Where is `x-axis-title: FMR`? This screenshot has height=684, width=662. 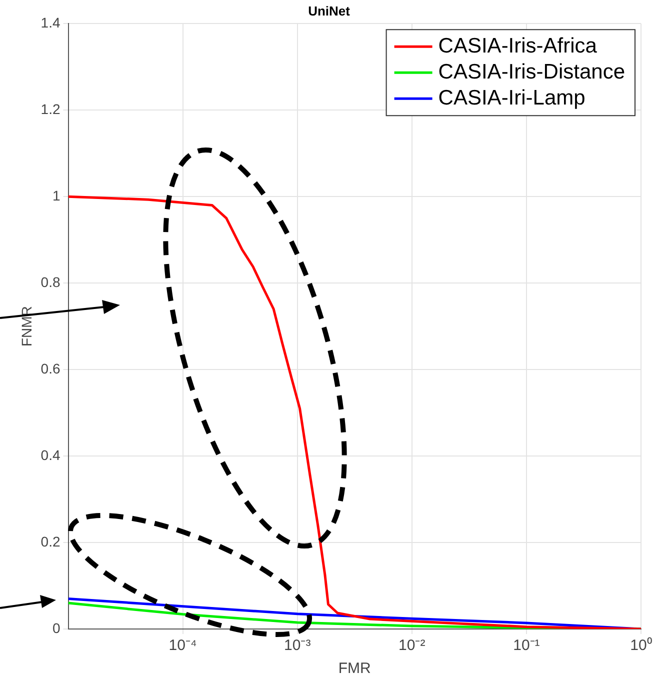 x-axis-title: FMR is located at coordinates (355, 669).